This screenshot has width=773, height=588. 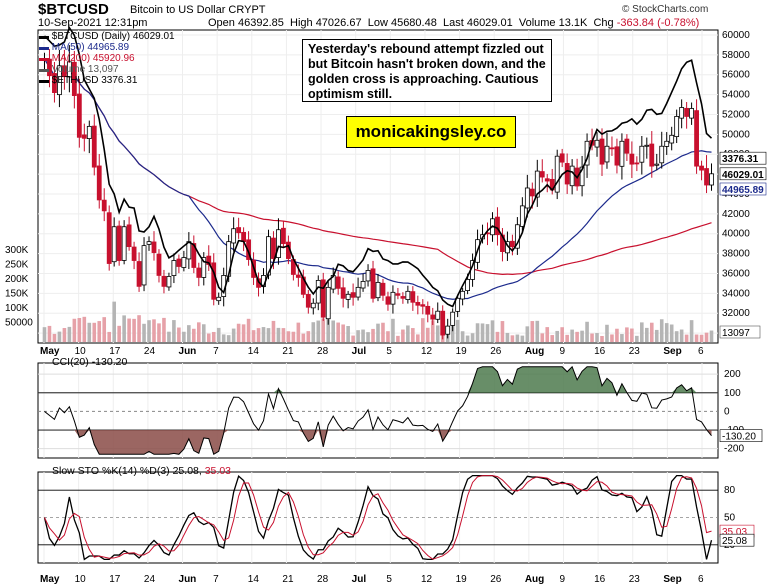 I want to click on cci-title: CCI(20) -130.20, so click(x=90, y=362).